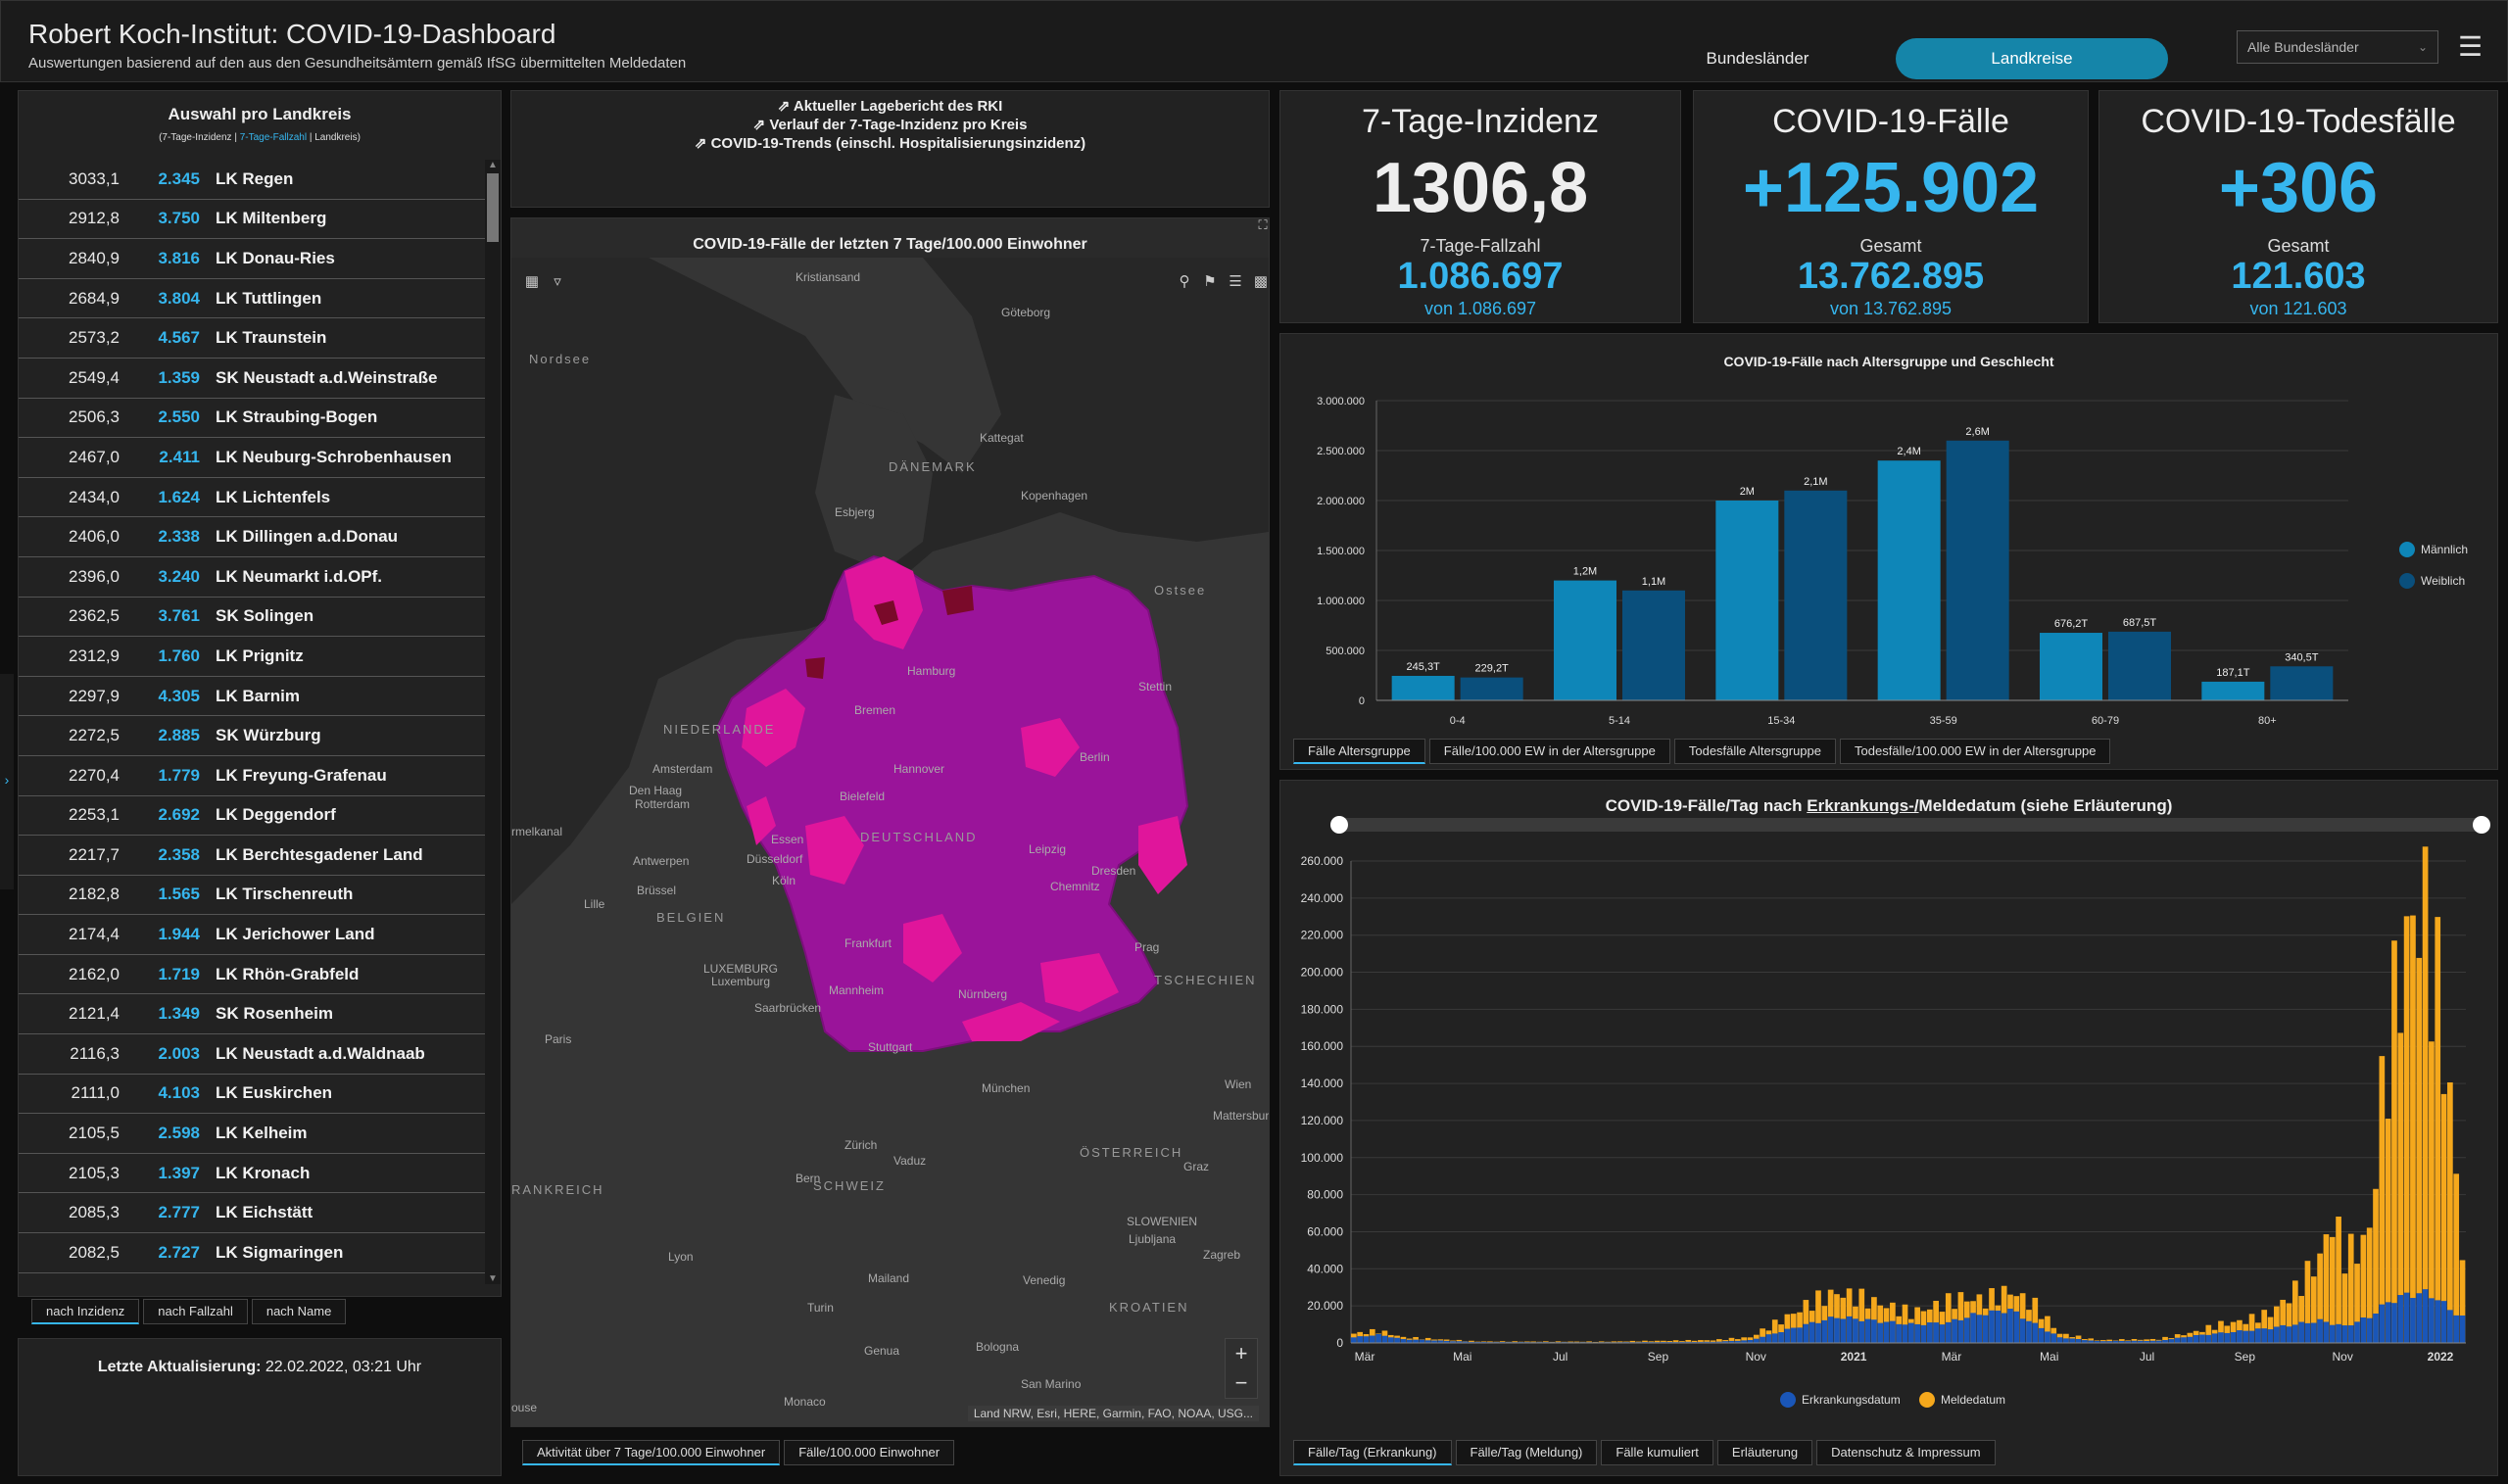 This screenshot has width=2508, height=1484. Describe the element at coordinates (252, 736) in the screenshot. I see `list-item: 2272,5 2.885 SK Würzburg` at that location.